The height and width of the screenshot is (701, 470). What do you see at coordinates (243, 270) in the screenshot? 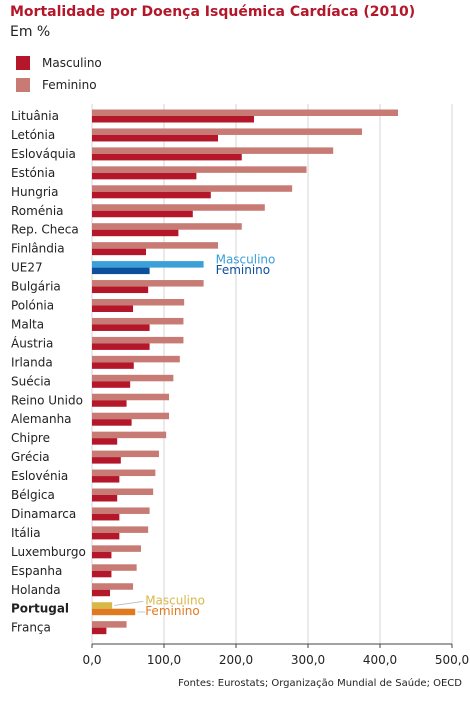
I see `annotation-feminino-ue27: Feminino` at bounding box center [243, 270].